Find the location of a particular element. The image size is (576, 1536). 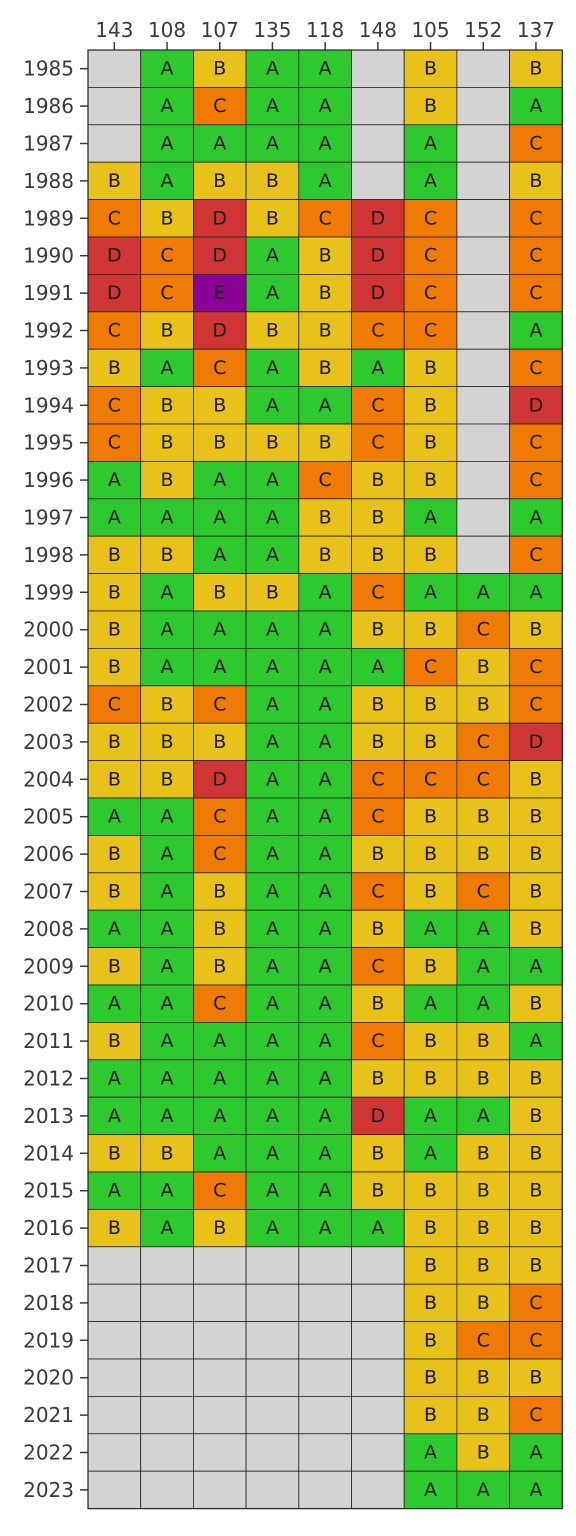

column-tick-label: 148 is located at coordinates (378, 30).